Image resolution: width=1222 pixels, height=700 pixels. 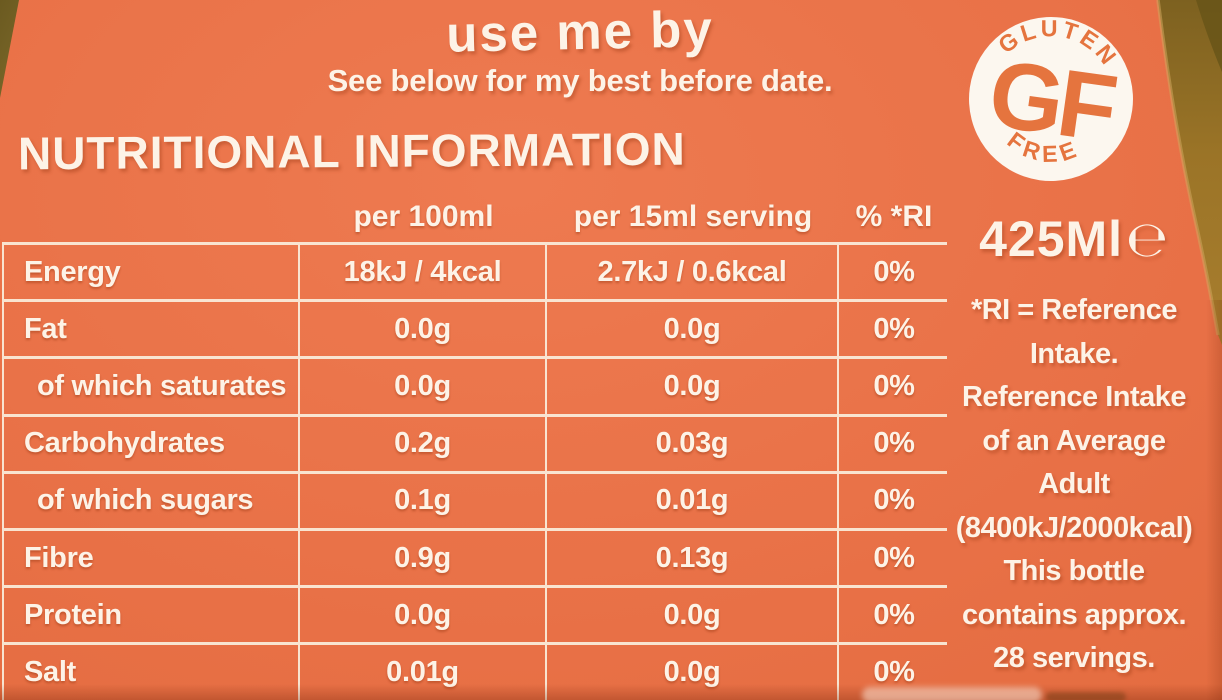 I want to click on column-header-ri: % *RI, so click(x=894, y=216).